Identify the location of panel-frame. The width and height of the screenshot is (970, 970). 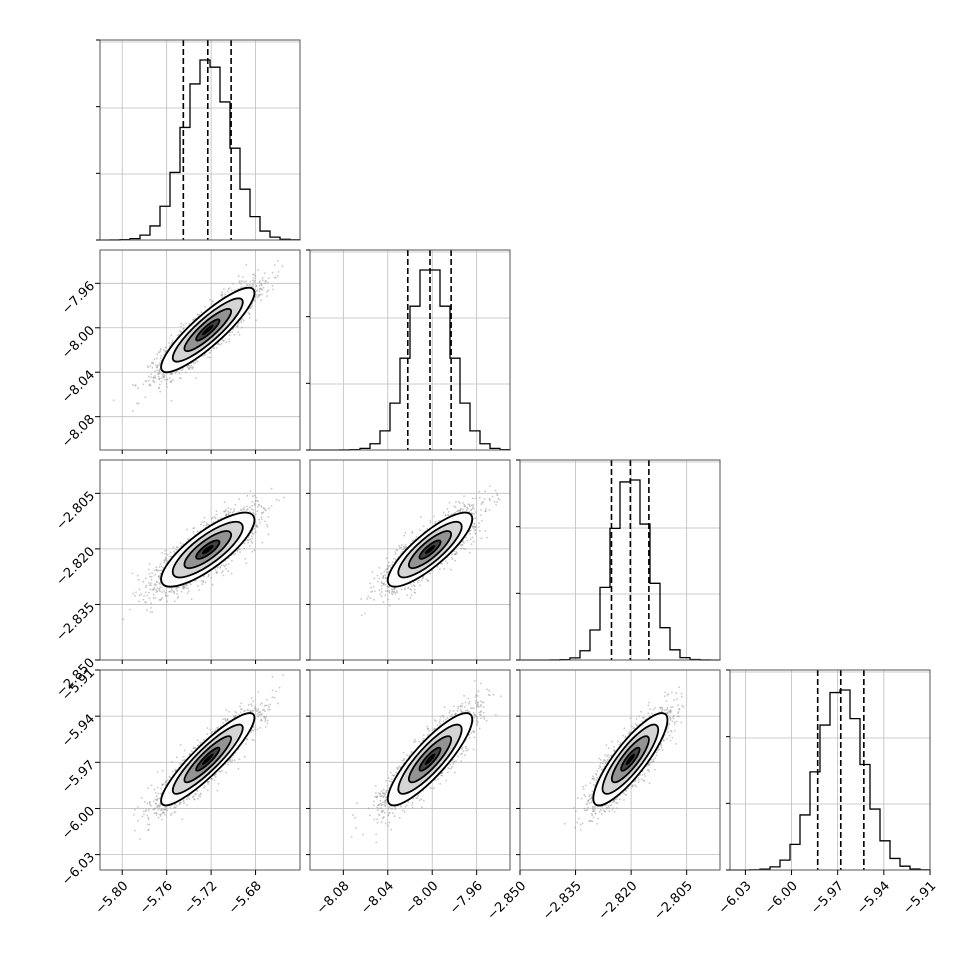
(200, 350).